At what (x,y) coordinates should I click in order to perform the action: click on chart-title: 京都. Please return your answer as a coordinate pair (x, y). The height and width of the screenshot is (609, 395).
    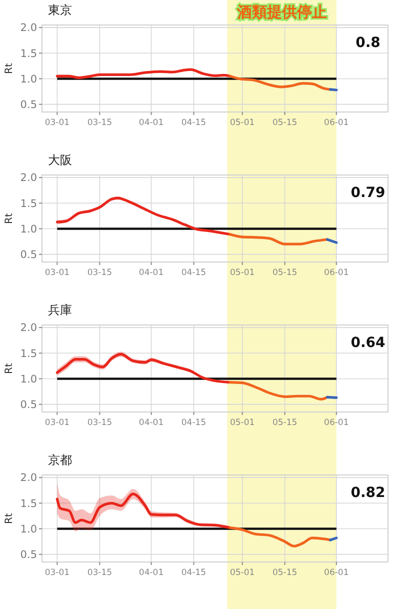
    Looking at the image, I should click on (60, 460).